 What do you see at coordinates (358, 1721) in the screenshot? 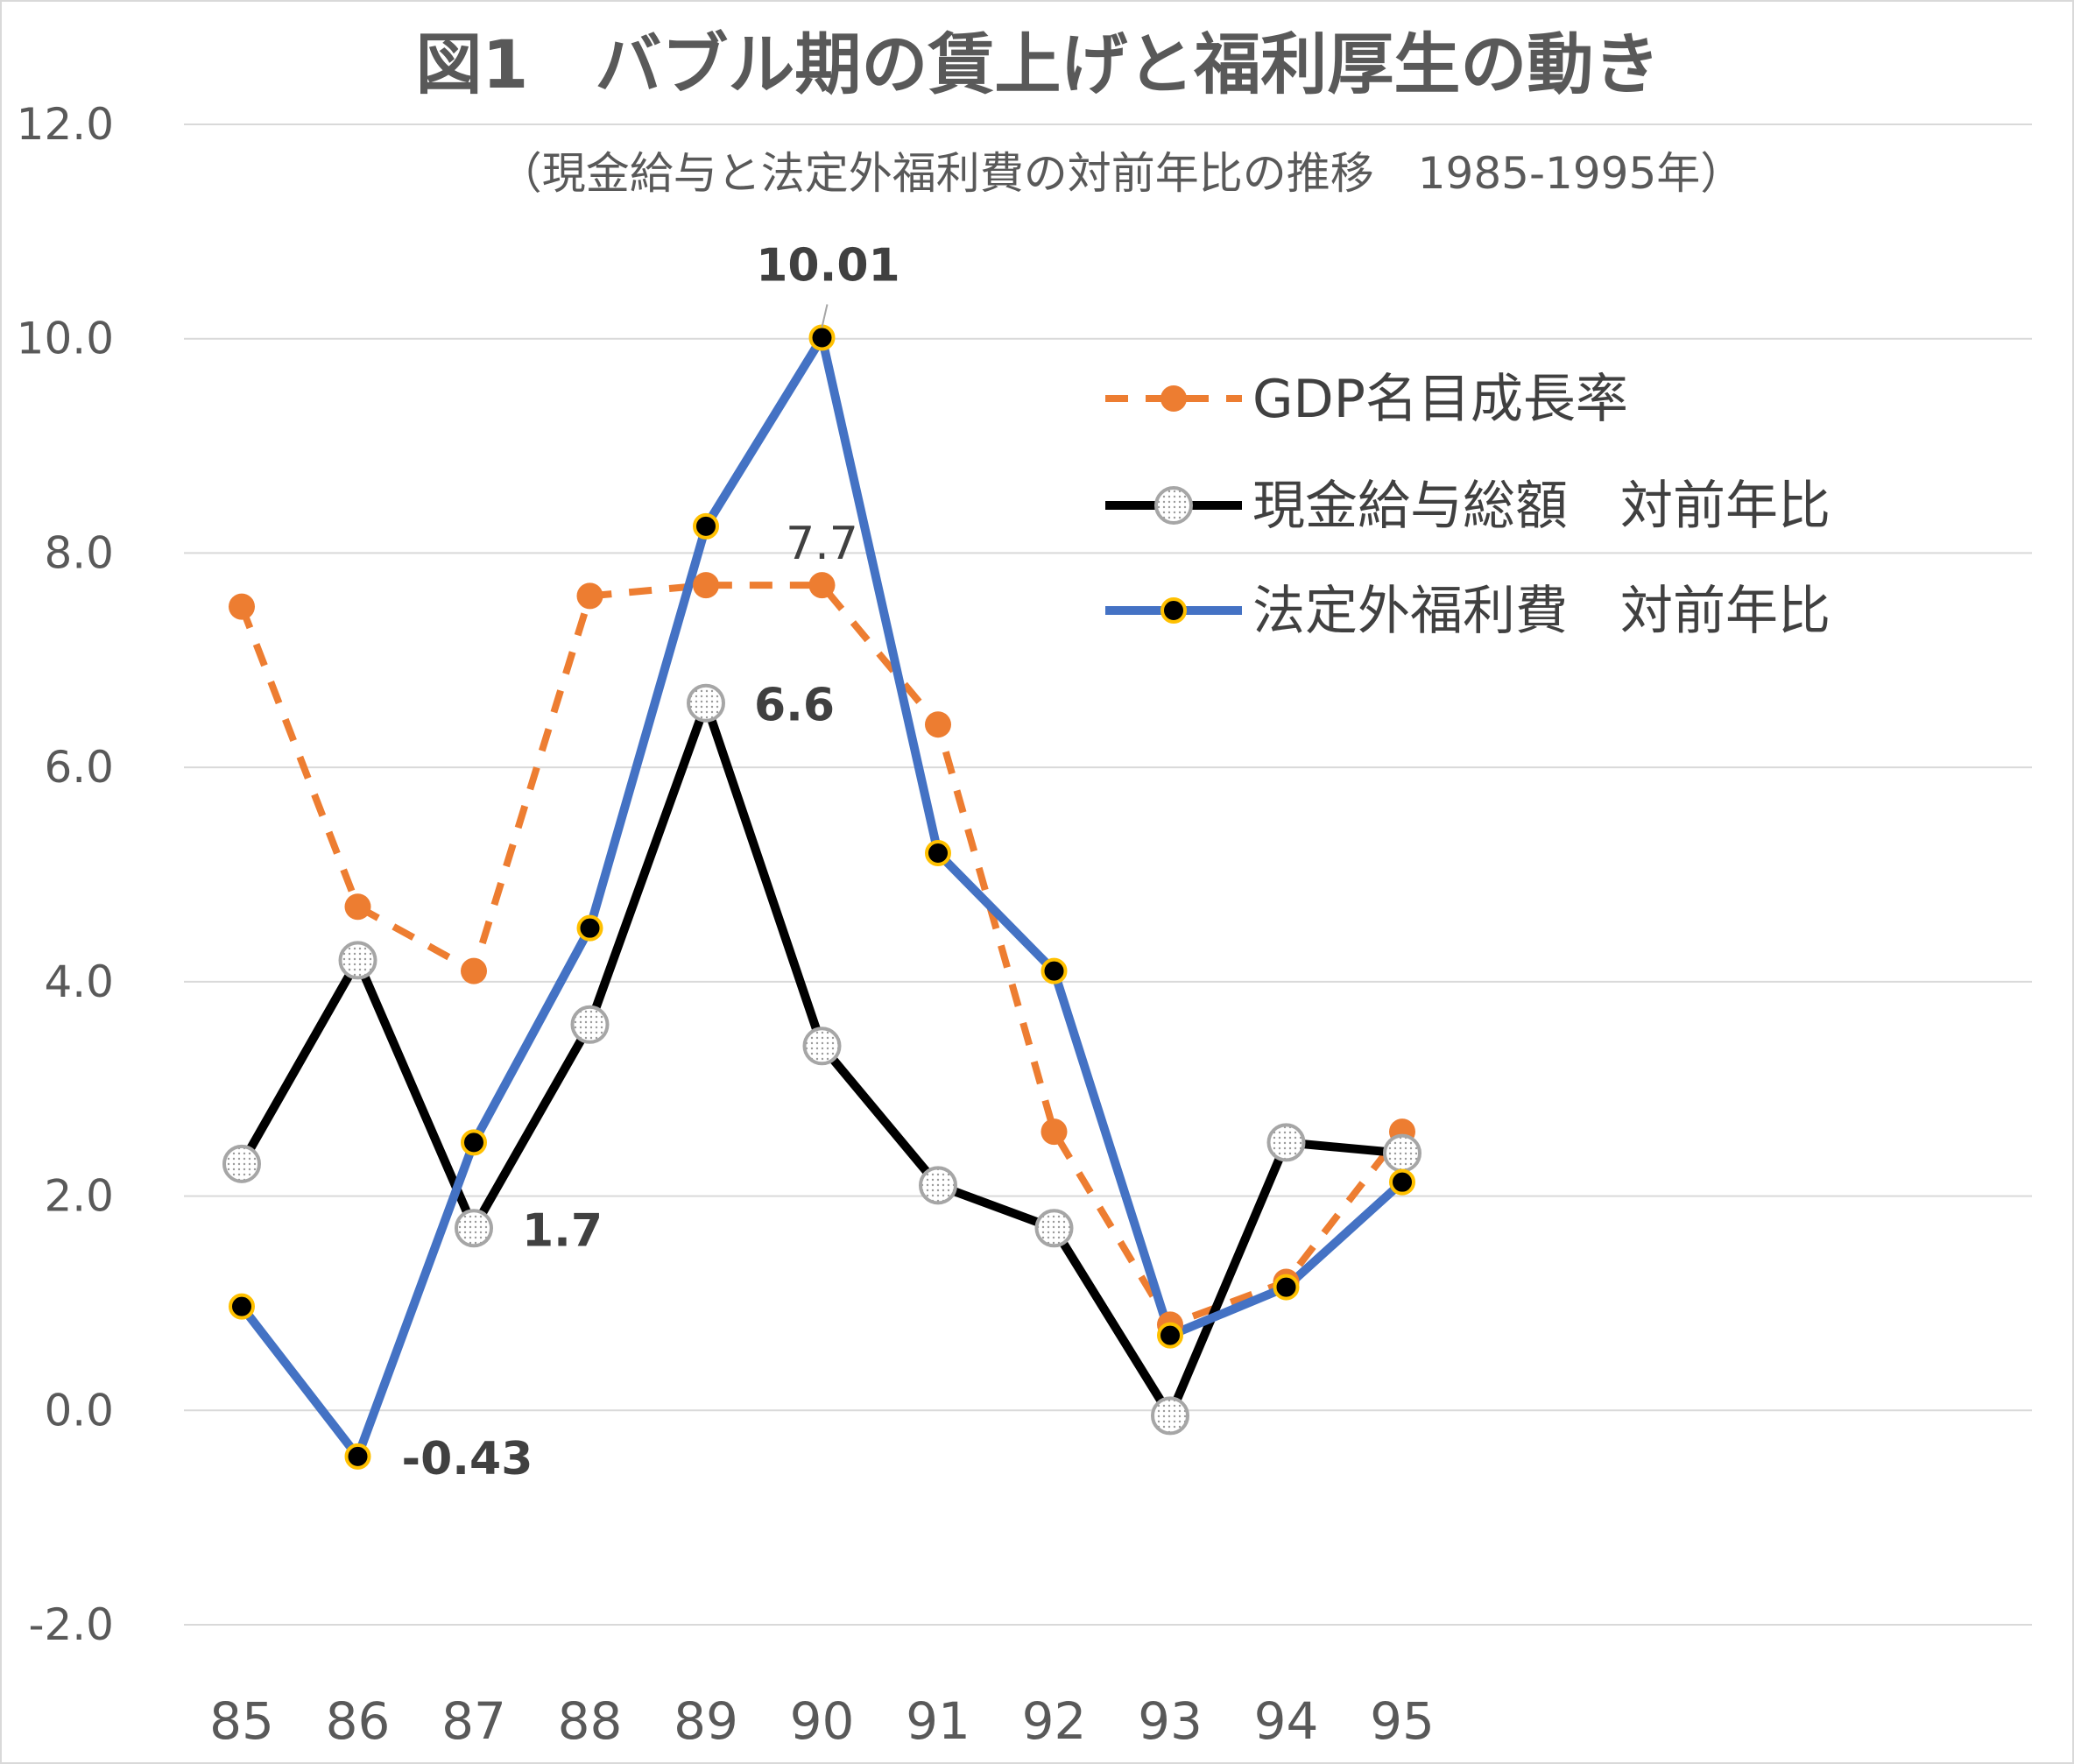
I see `x-tick-label: 86` at bounding box center [358, 1721].